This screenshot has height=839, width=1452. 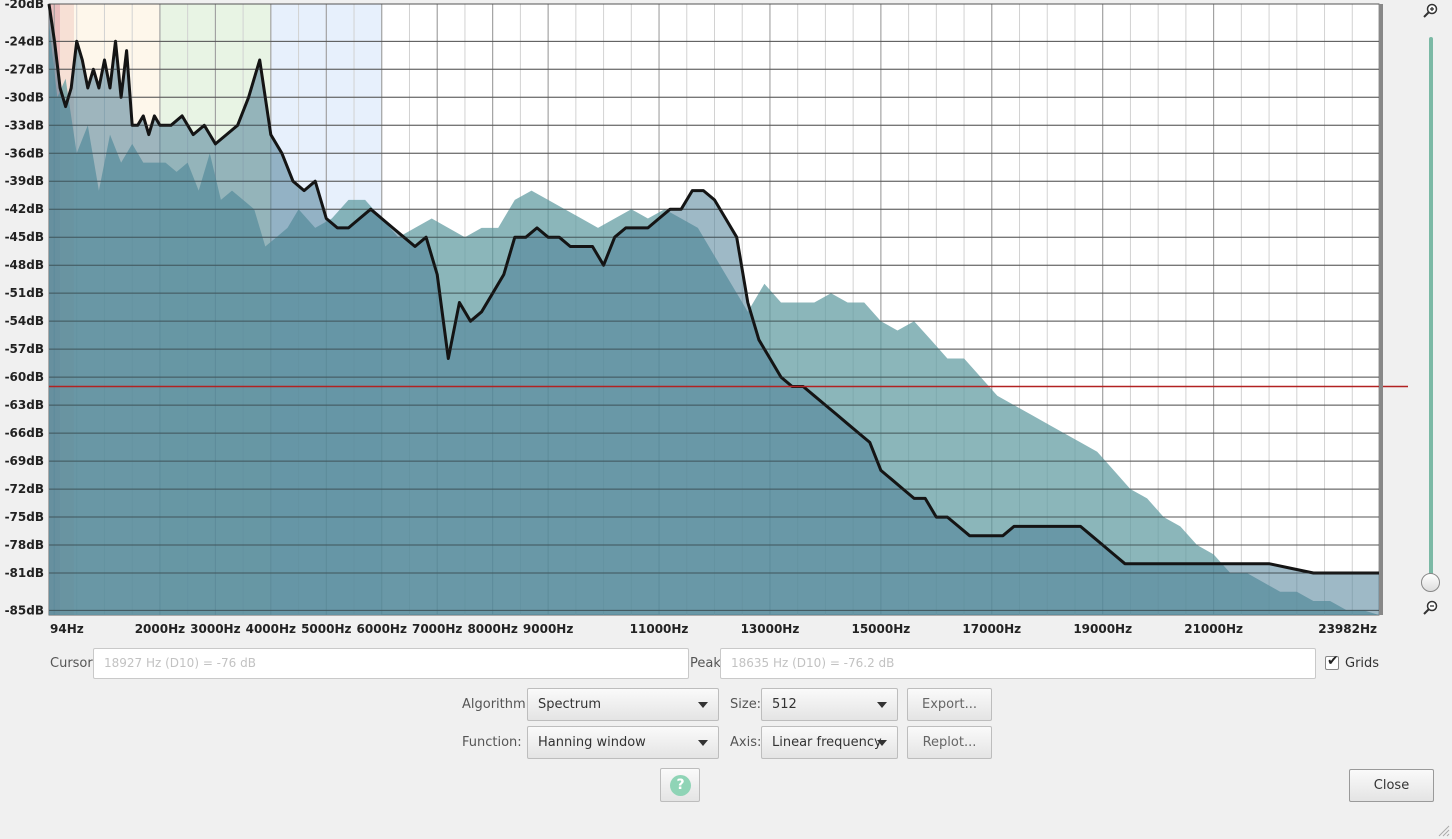 I want to click on grids-checkbox: ✔, so click(x=1332, y=661).